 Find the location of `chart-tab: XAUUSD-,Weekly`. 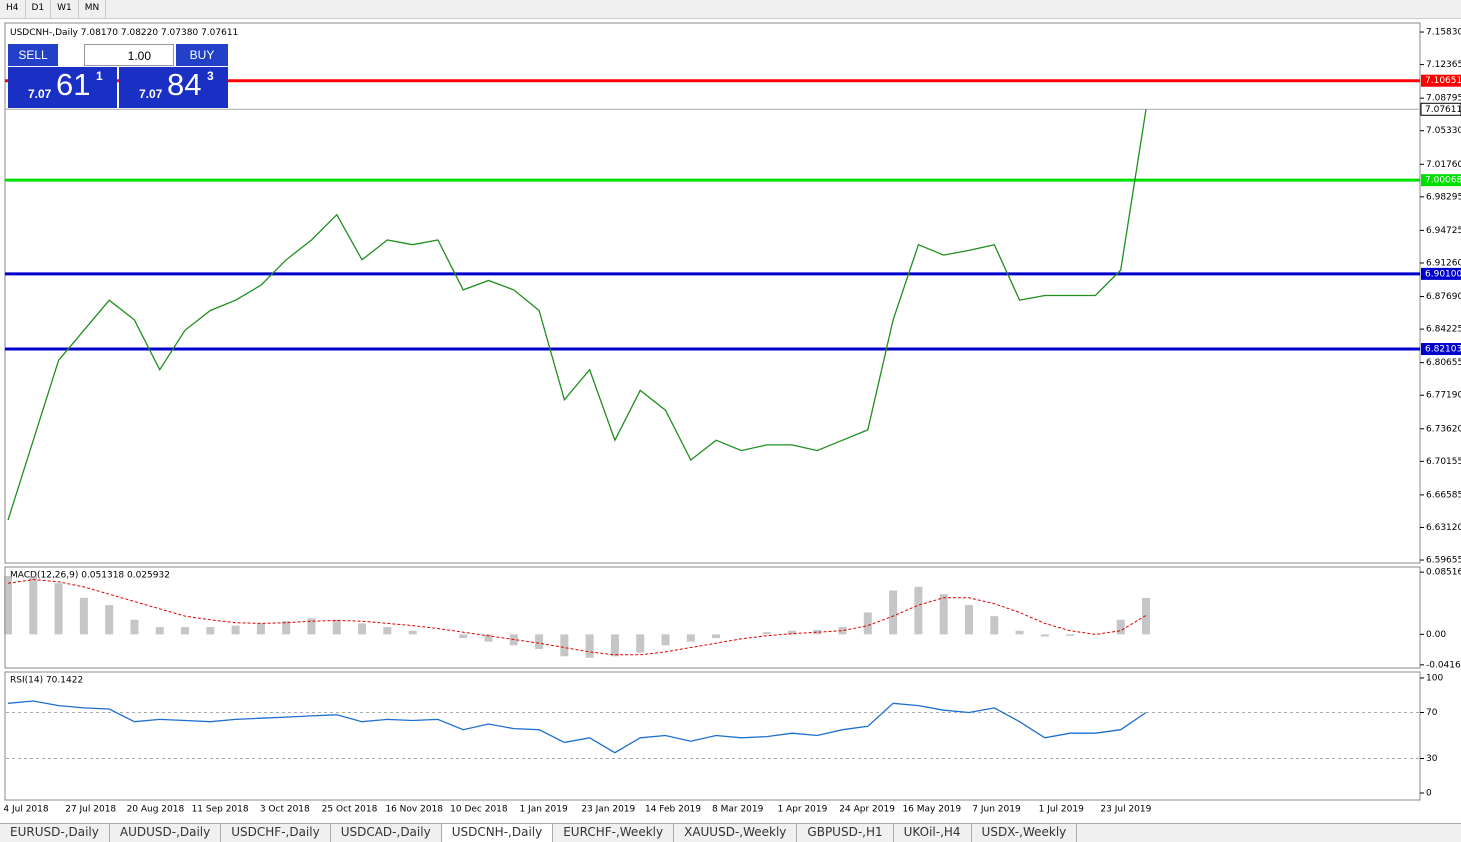

chart-tab: XAUUSD-,Weekly is located at coordinates (736, 833).